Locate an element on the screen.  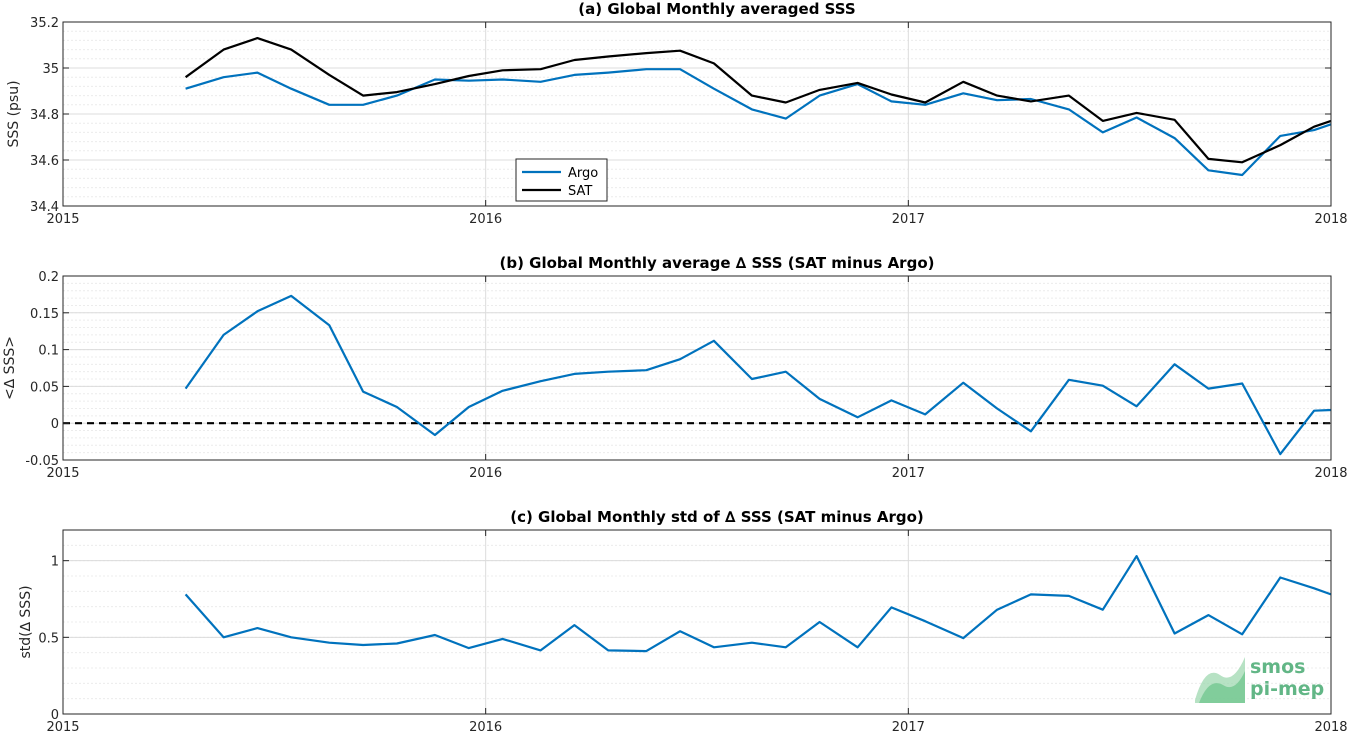
y-tick-label: 0.05 is located at coordinates (44, 387).